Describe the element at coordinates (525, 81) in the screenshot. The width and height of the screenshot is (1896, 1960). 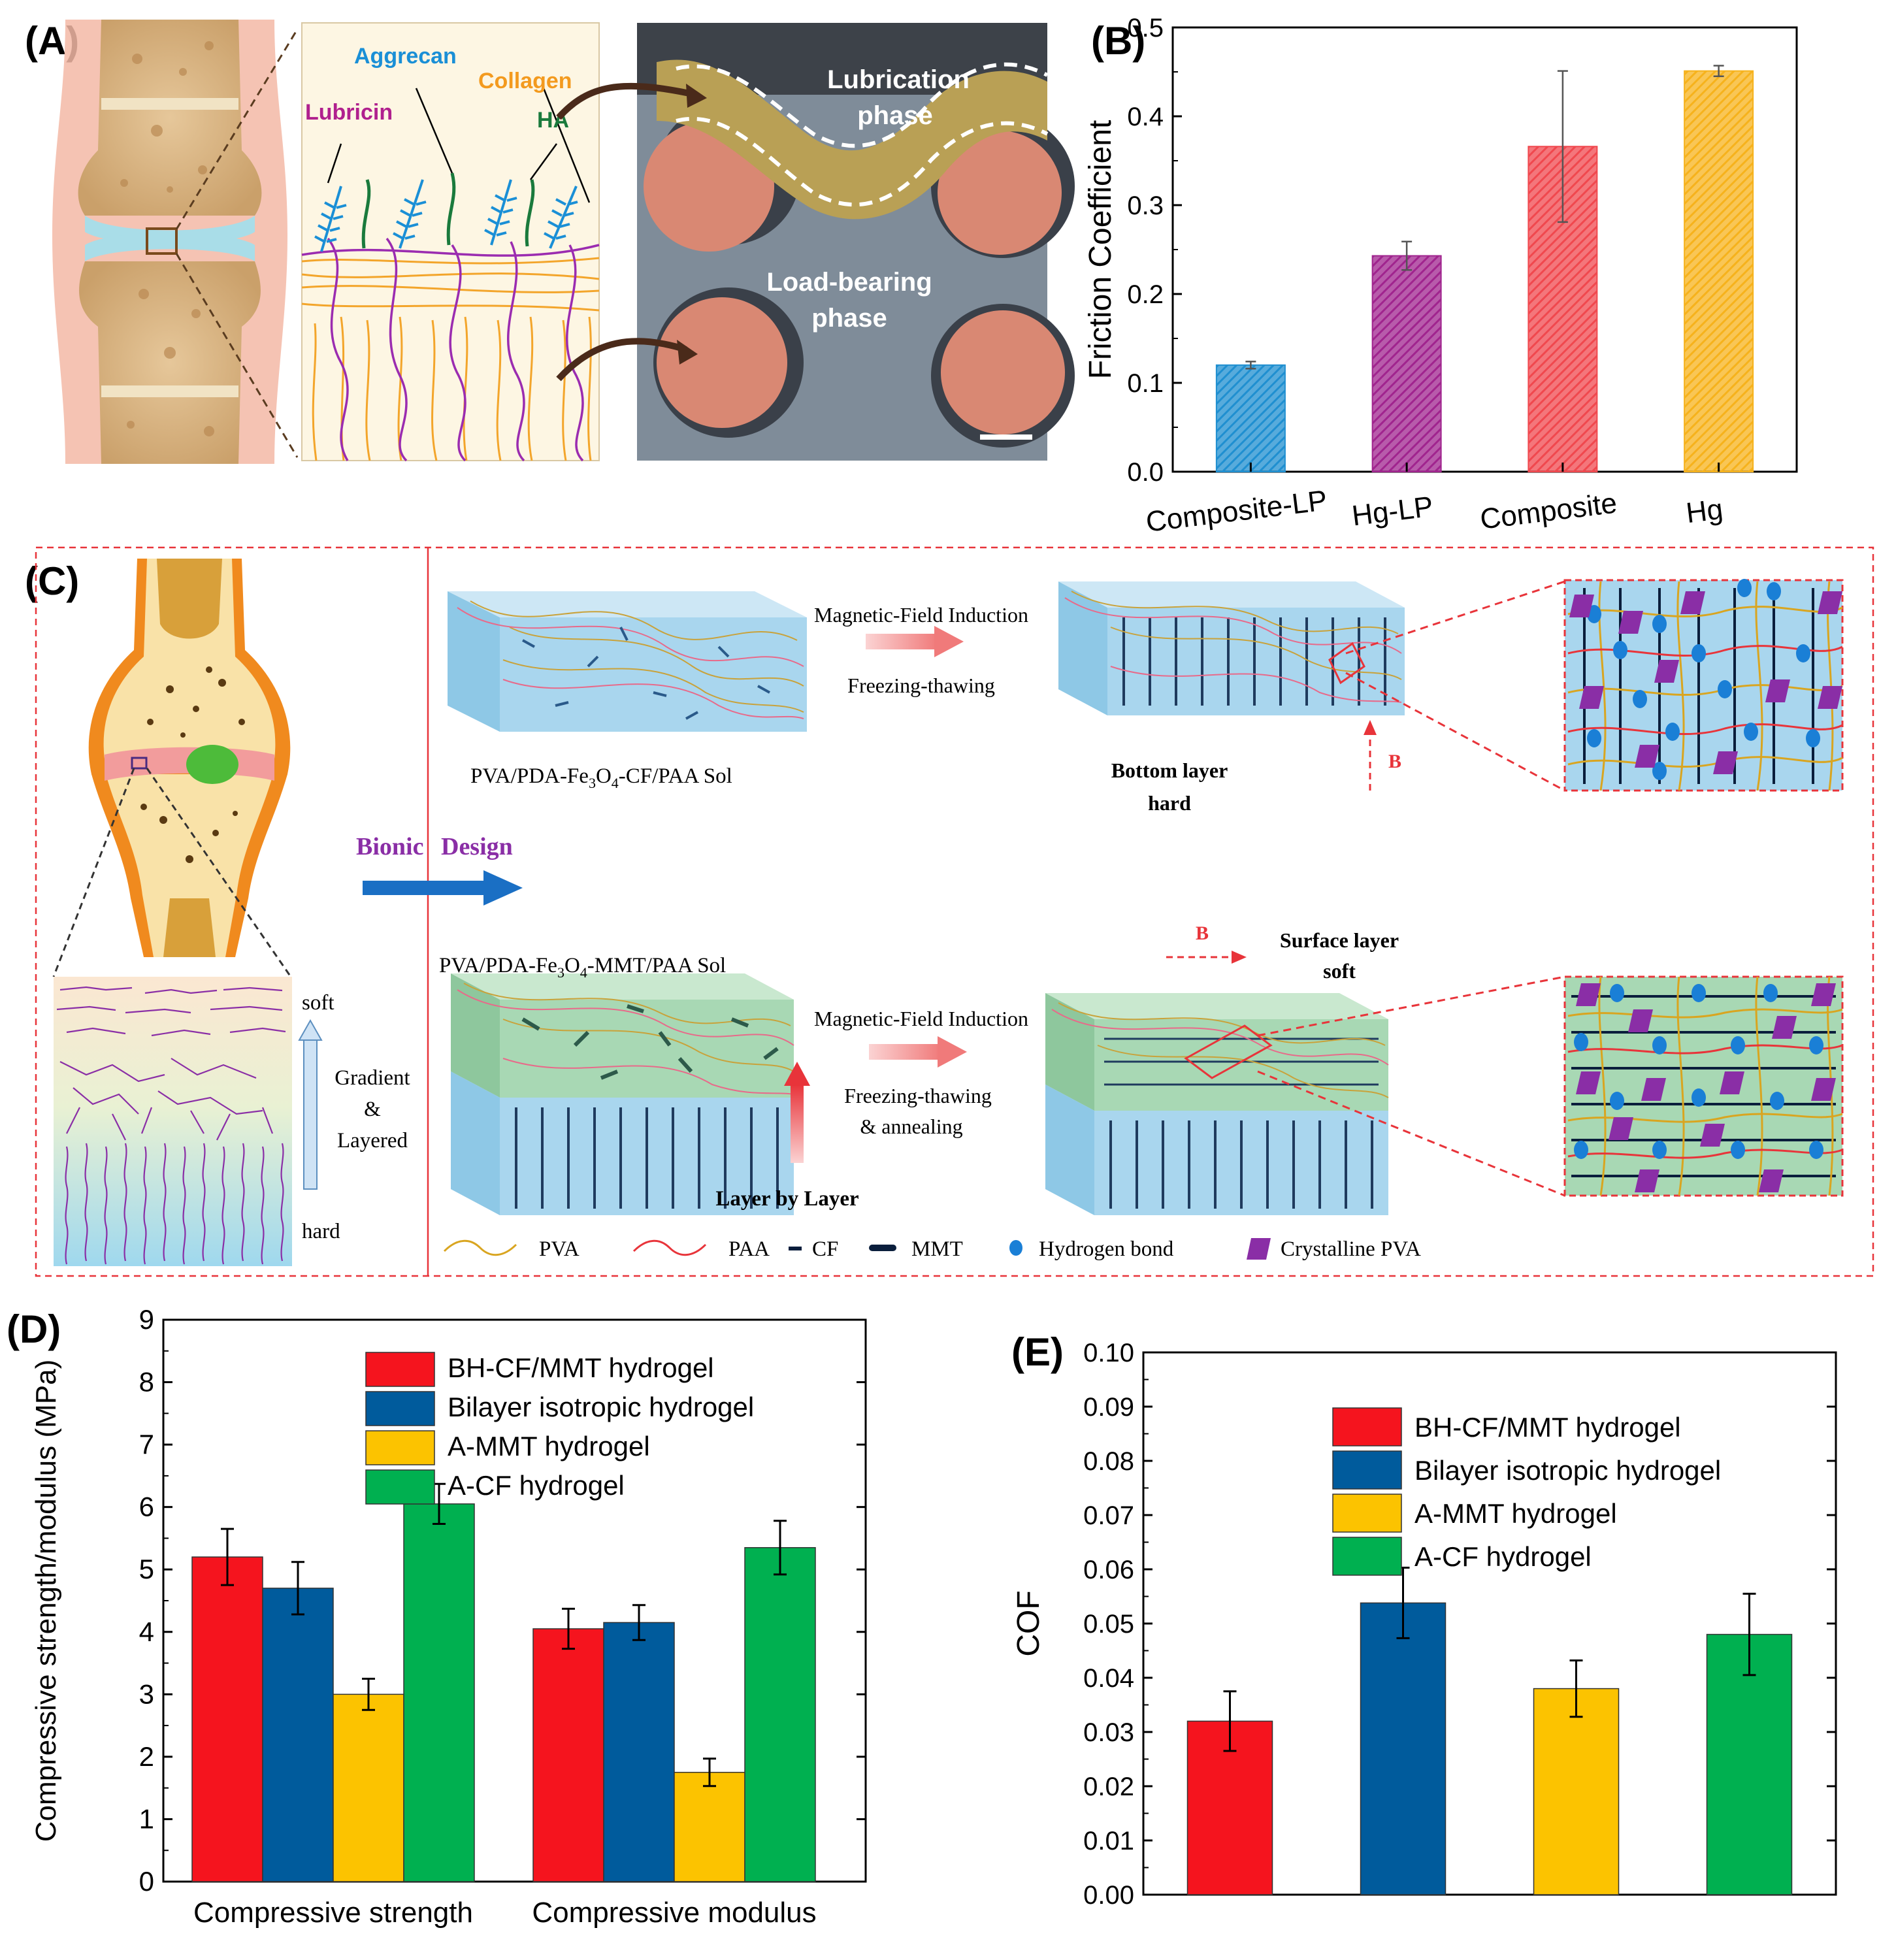
I see `collagen-label: Collagen` at that location.